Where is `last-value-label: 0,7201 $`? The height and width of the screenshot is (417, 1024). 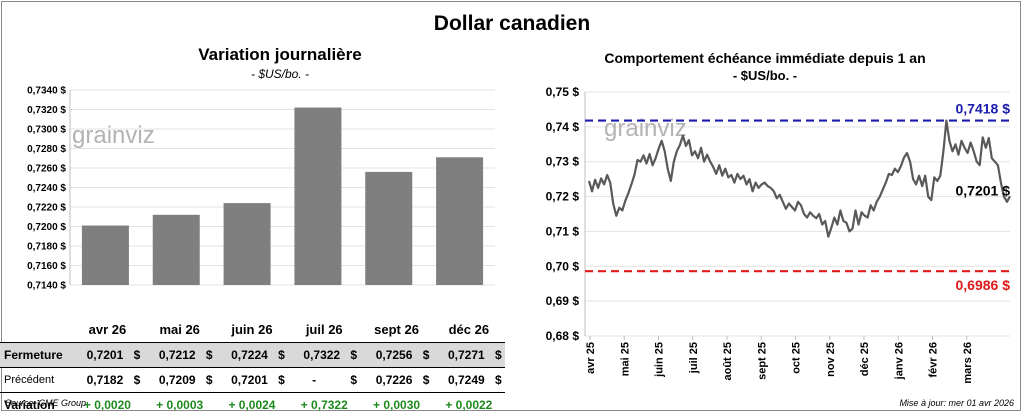
last-value-label: 0,7201 $ is located at coordinates (983, 191).